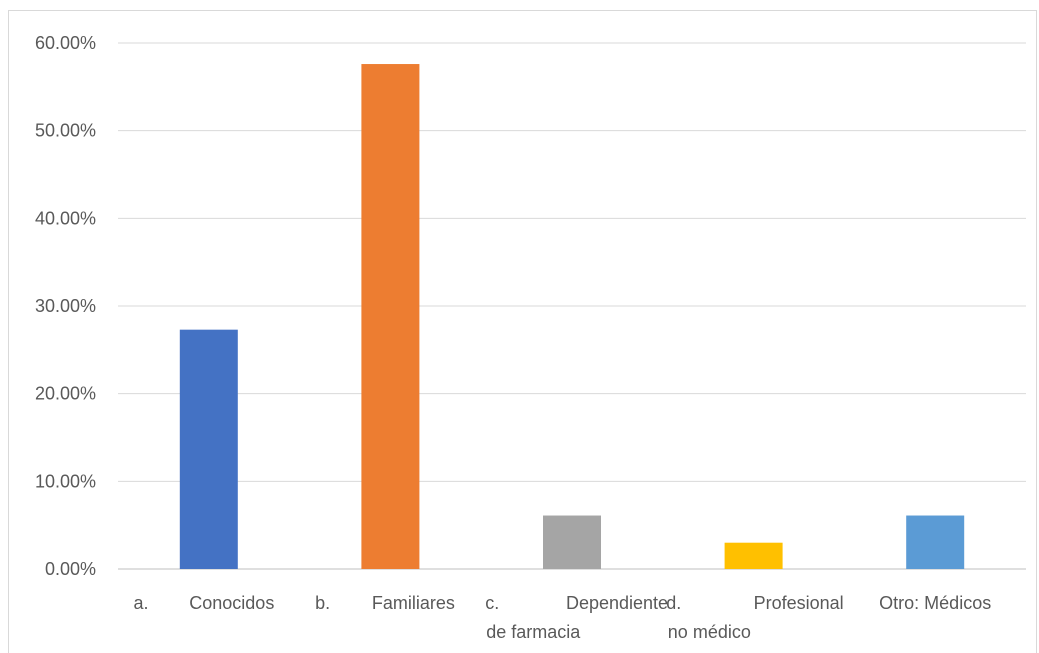  What do you see at coordinates (673, 603) in the screenshot?
I see `x-tick-marker: d.` at bounding box center [673, 603].